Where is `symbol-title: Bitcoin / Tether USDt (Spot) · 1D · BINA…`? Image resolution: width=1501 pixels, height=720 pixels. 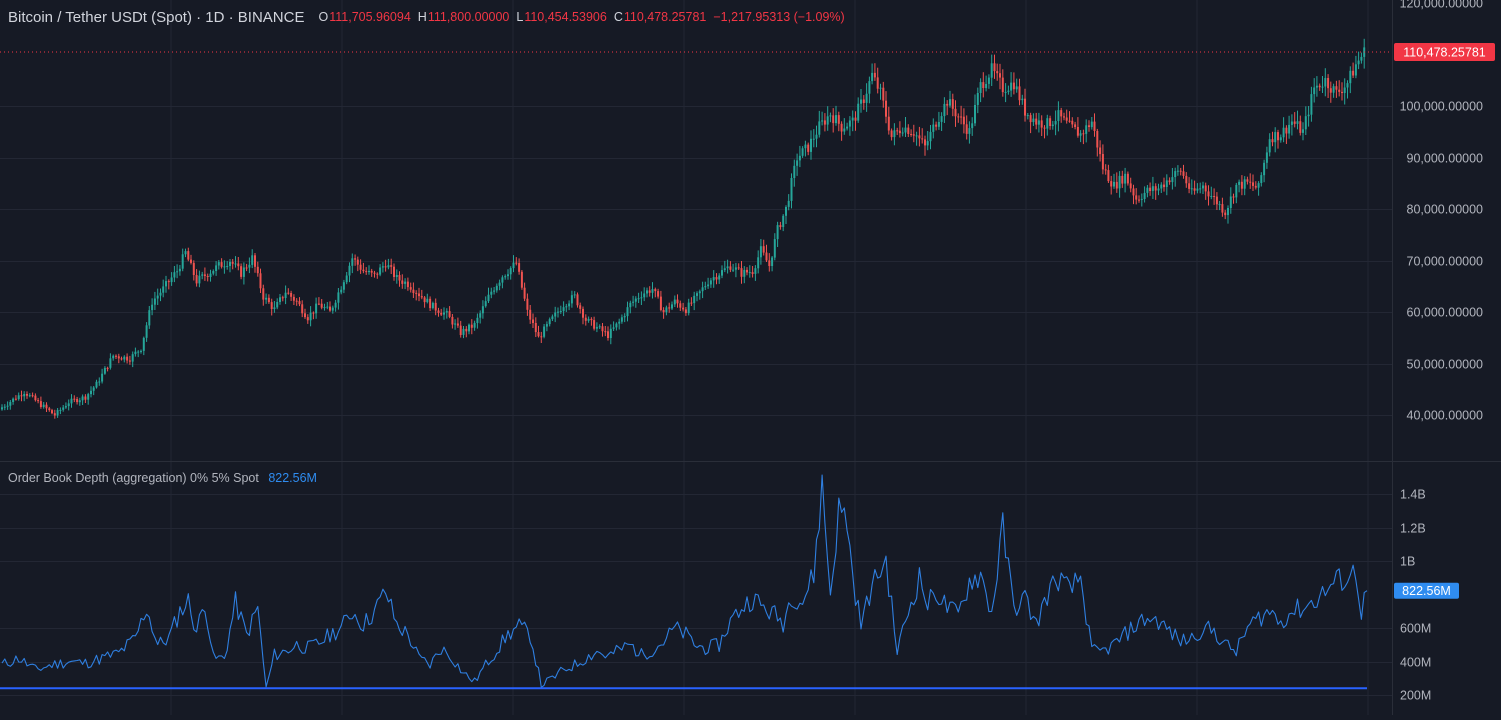 symbol-title: Bitcoin / Tether USDt (Spot) · 1D · BINA… is located at coordinates (156, 17).